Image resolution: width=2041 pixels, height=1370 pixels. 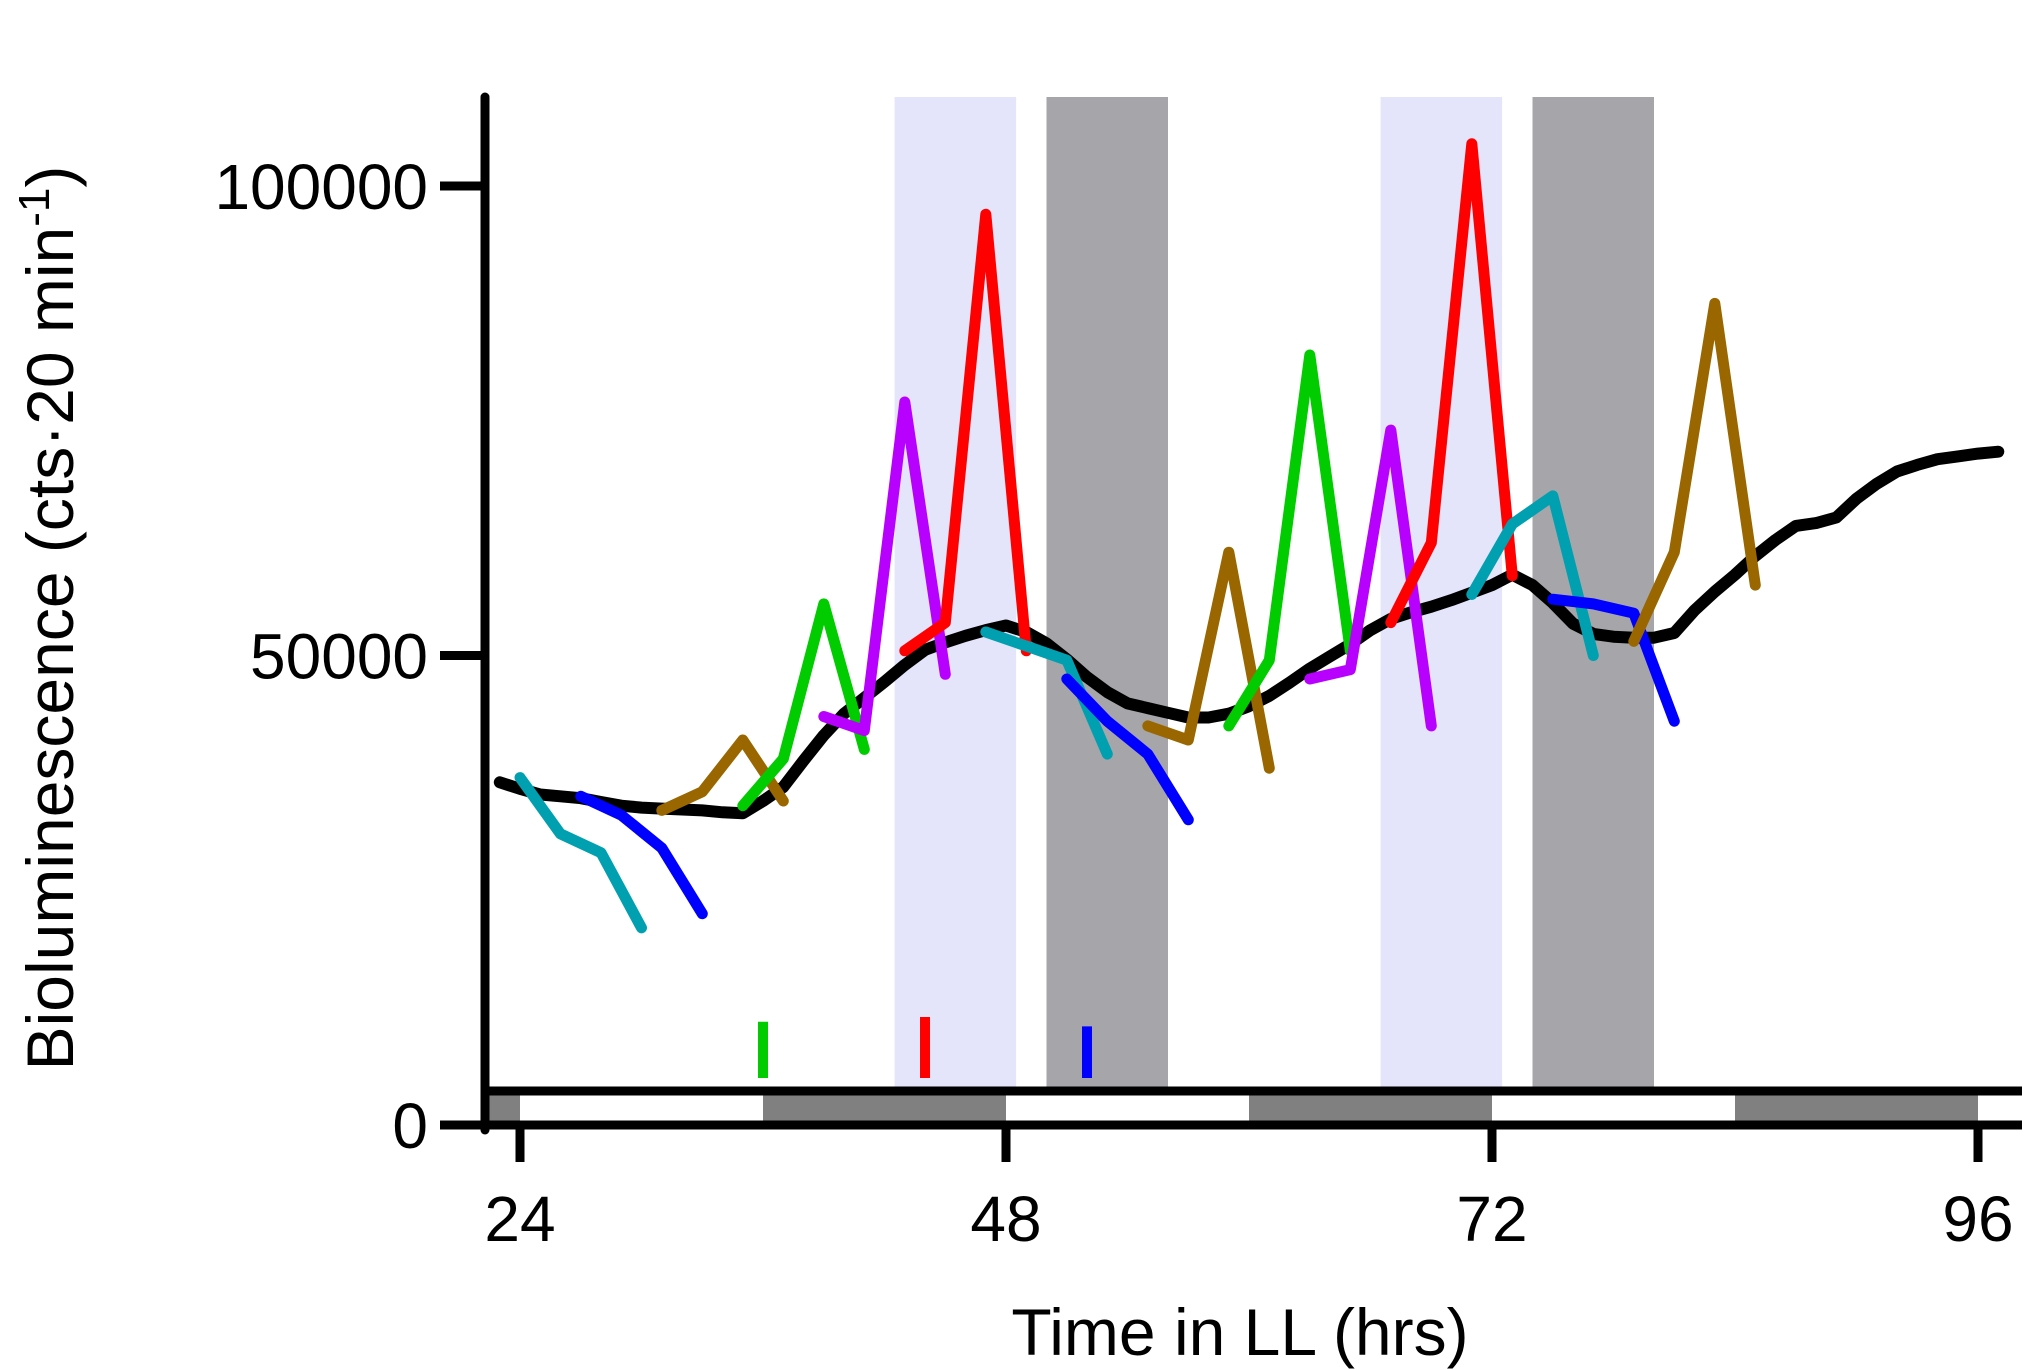 I want to click on y-axis-title: Bioluminescence (cts·20 min-1), so click(x=49, y=618).